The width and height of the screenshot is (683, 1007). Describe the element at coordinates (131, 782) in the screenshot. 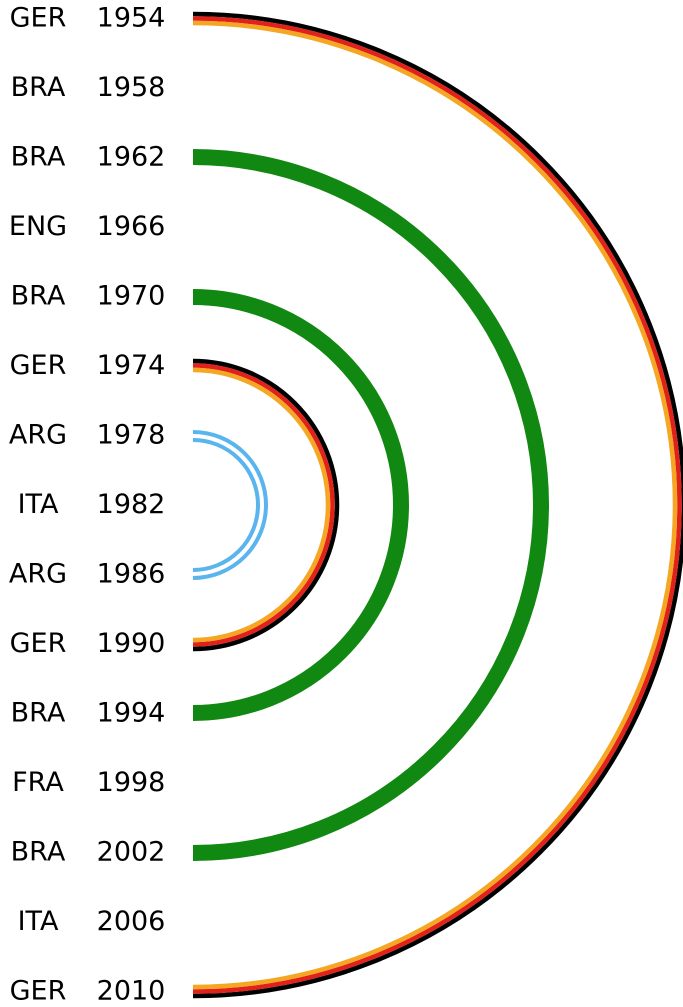

I see `year-label: 1998` at that location.